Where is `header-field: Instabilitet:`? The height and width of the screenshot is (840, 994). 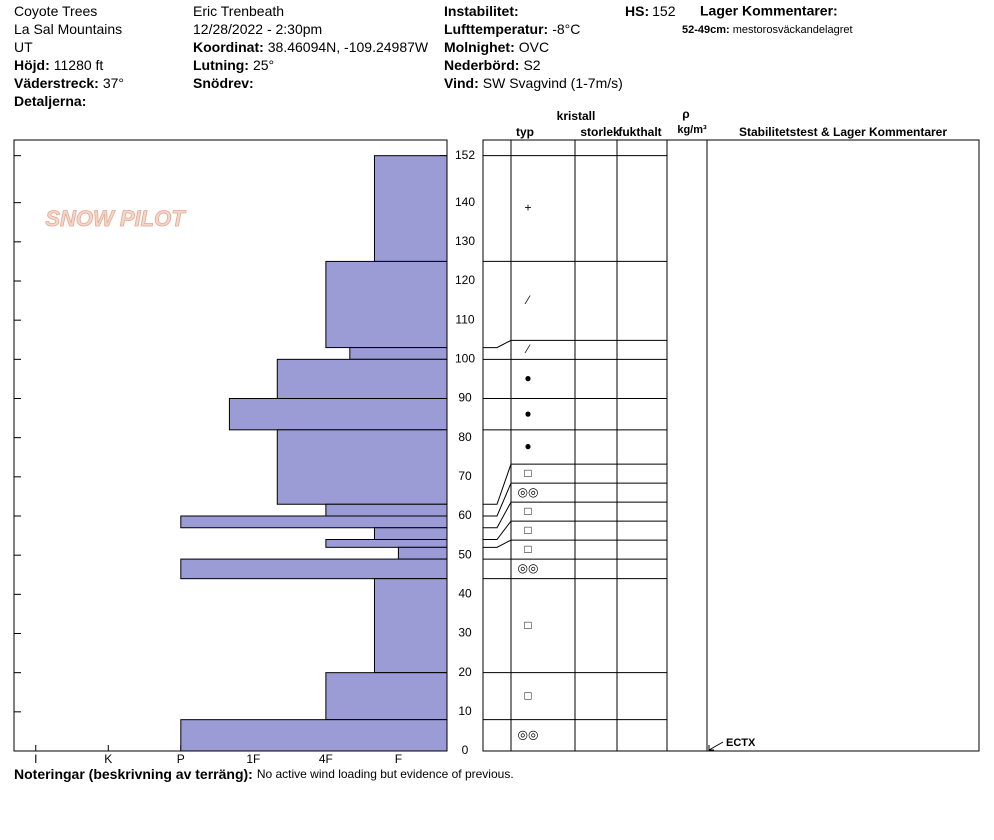 header-field: Instabilitet: is located at coordinates (481, 11).